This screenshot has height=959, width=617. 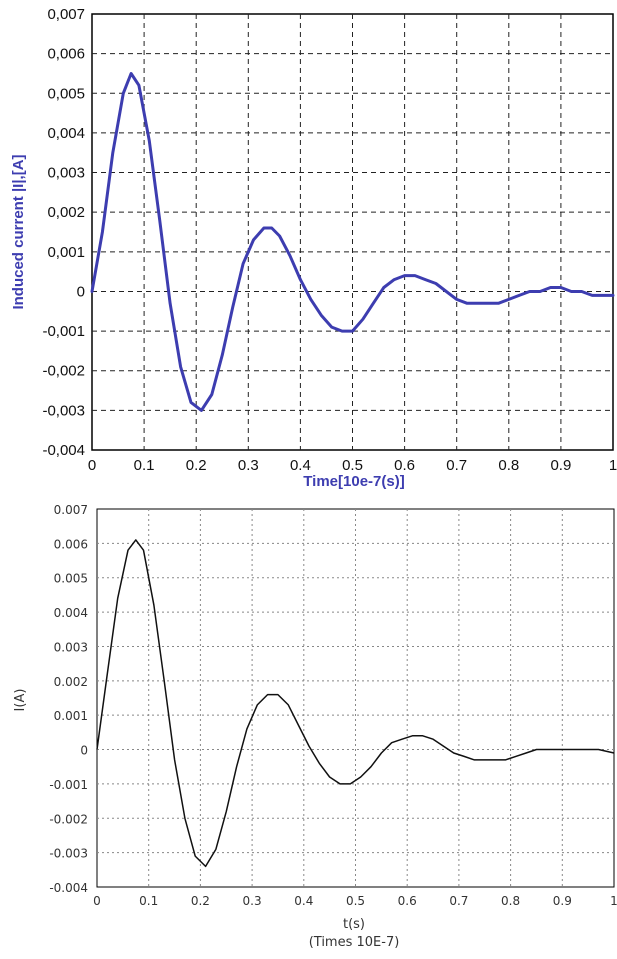 I want to click on bottom-x-axis-label: t(s), so click(x=354, y=924).